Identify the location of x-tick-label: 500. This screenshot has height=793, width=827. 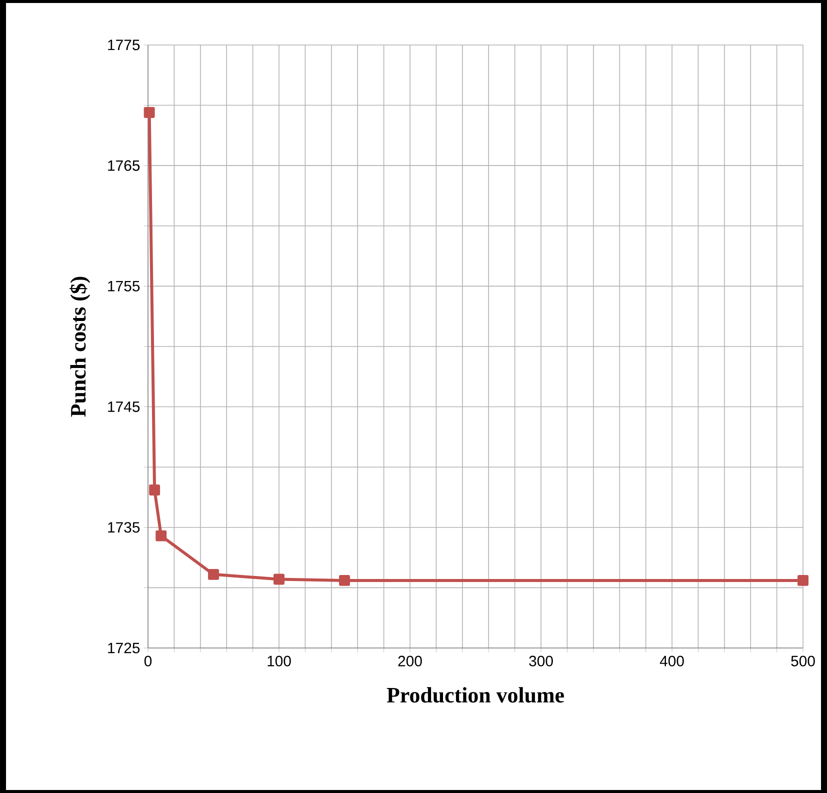
(803, 661).